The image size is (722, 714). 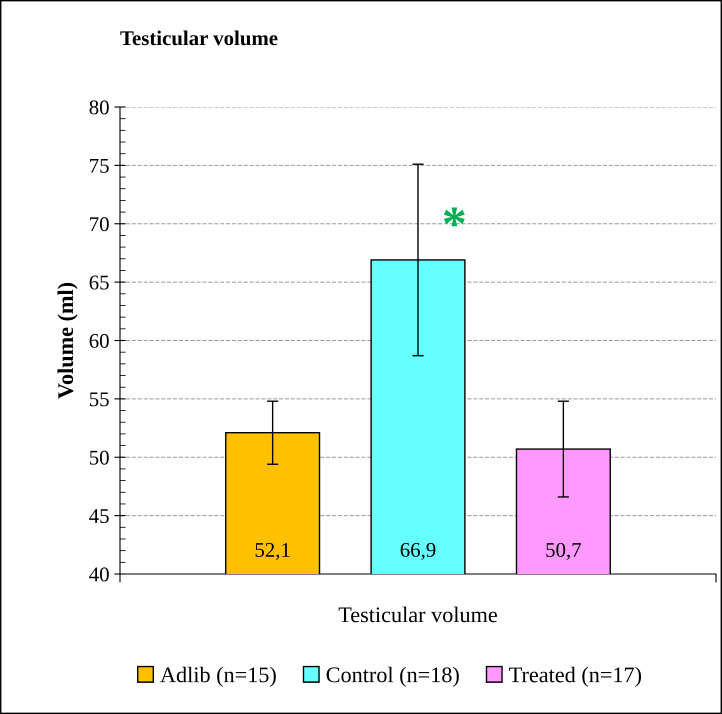 What do you see at coordinates (99, 516) in the screenshot?
I see `y-tick-label: 45` at bounding box center [99, 516].